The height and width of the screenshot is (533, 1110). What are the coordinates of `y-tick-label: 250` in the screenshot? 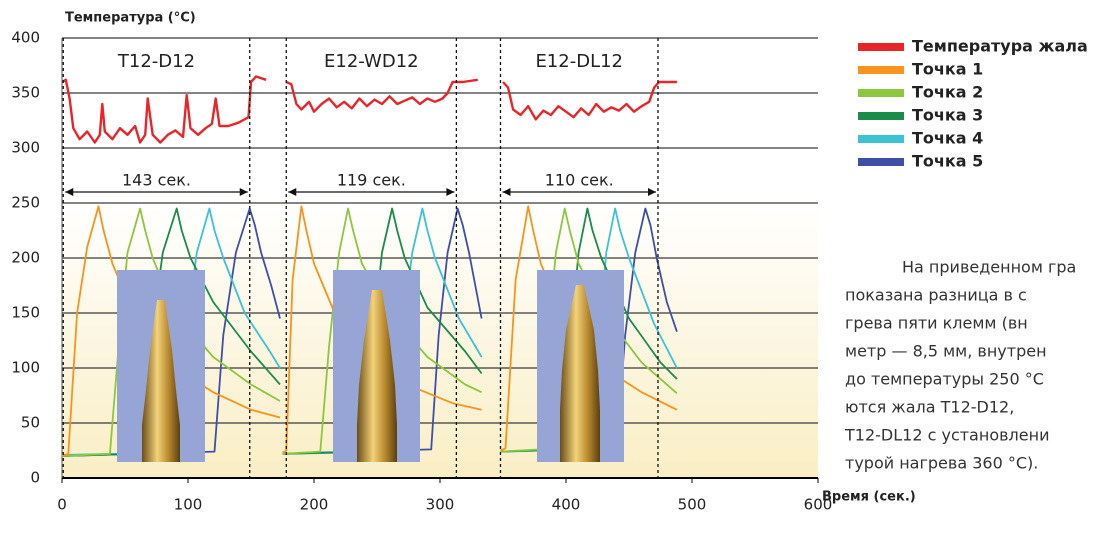 It's located at (25, 203).